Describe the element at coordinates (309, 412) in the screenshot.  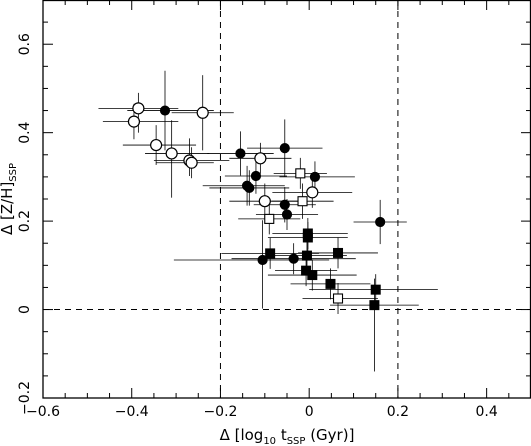
I see `x-tick-label: 0` at that location.